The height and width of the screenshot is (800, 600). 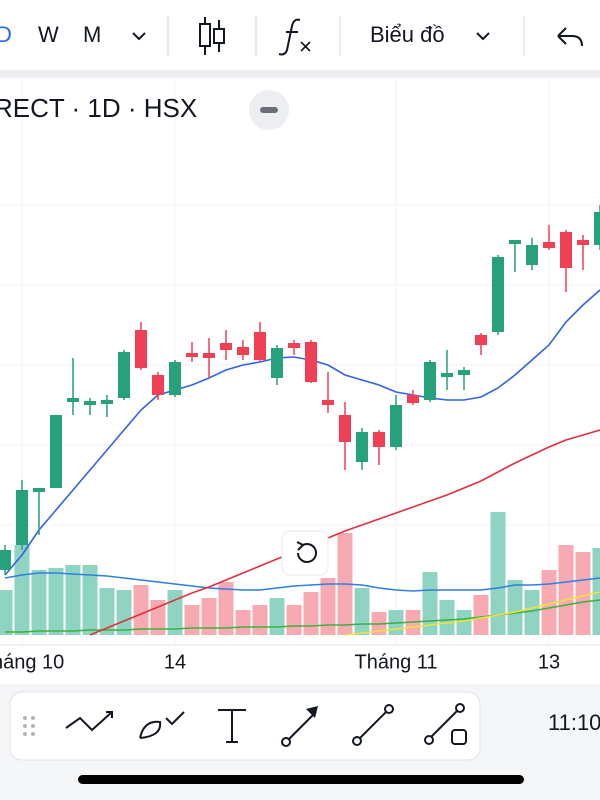 I want to click on x-tick-label: Tháng 11, so click(x=395, y=662).